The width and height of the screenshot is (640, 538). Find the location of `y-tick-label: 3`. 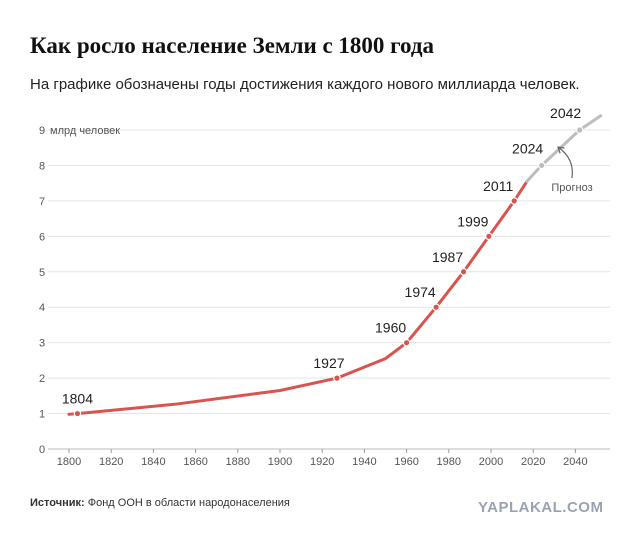

y-tick-label: 3 is located at coordinates (42, 344).